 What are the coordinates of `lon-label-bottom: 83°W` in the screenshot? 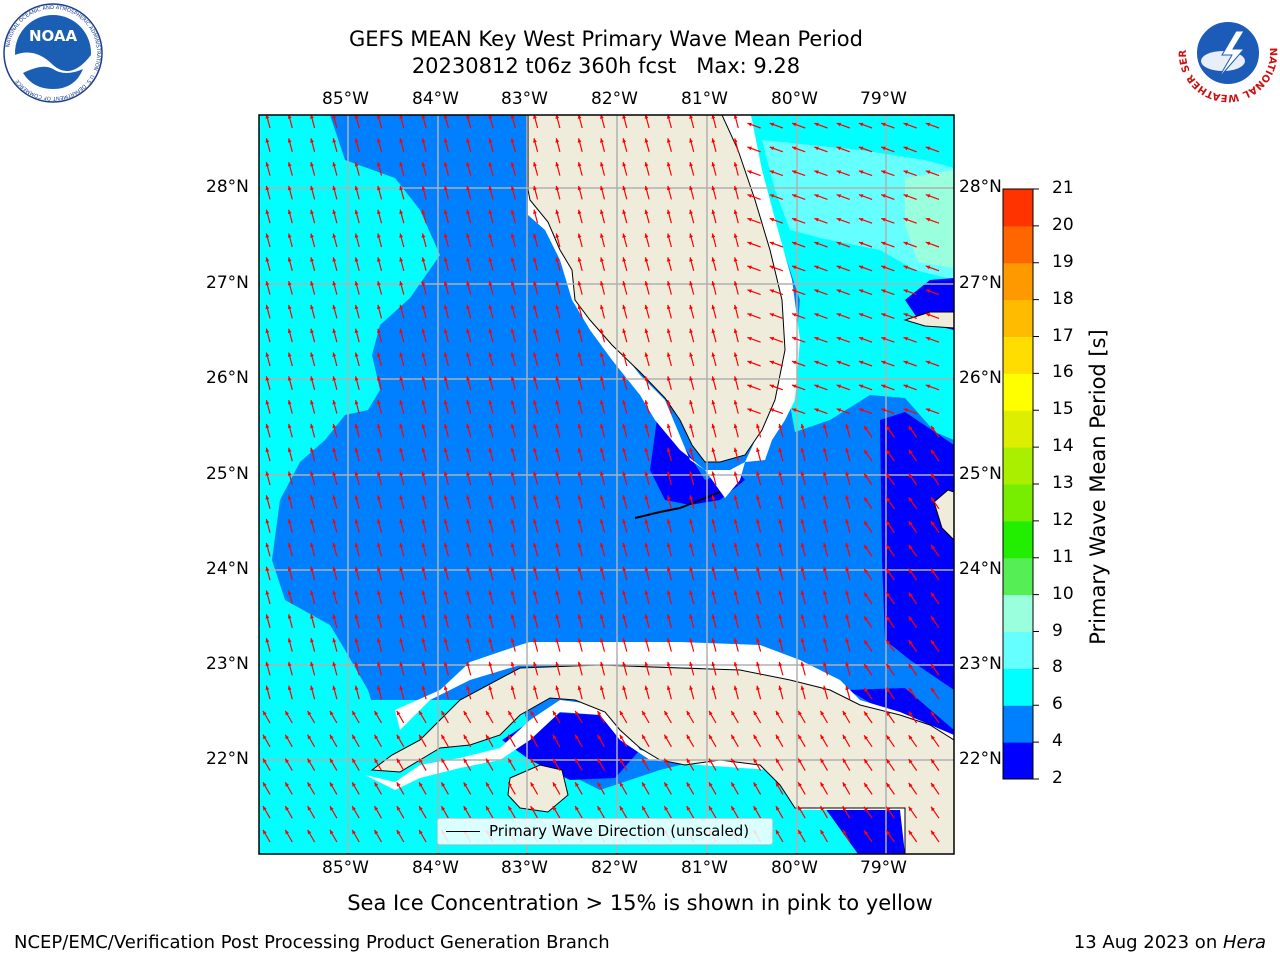 It's located at (524, 868).